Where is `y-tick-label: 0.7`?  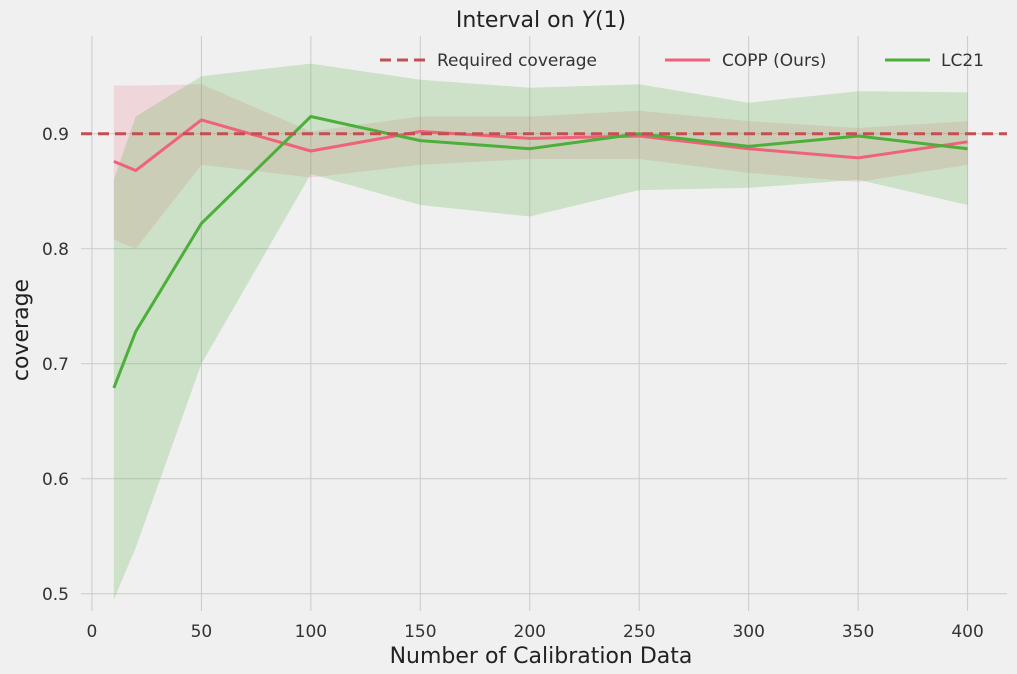 y-tick-label: 0.7 is located at coordinates (55, 365).